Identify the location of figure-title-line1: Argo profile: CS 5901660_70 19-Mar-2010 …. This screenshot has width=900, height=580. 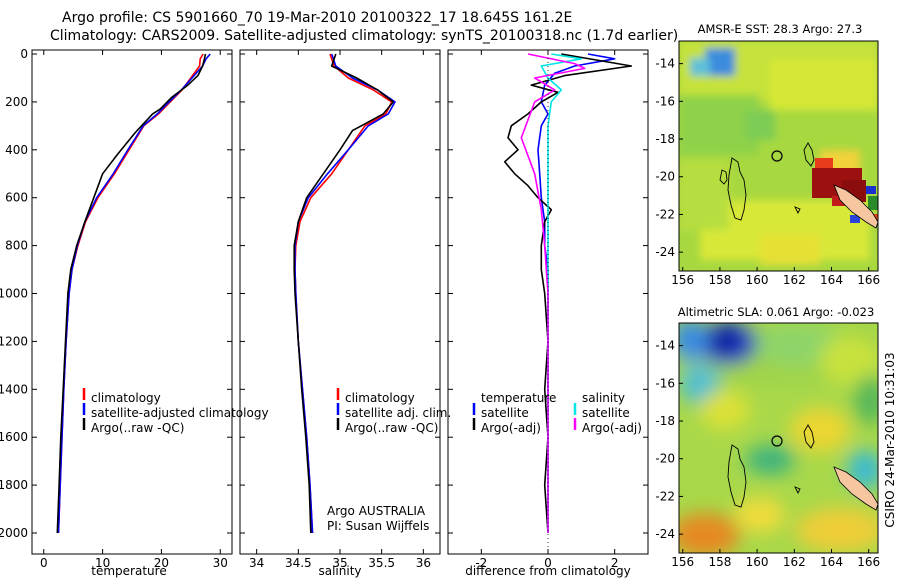
(317, 18).